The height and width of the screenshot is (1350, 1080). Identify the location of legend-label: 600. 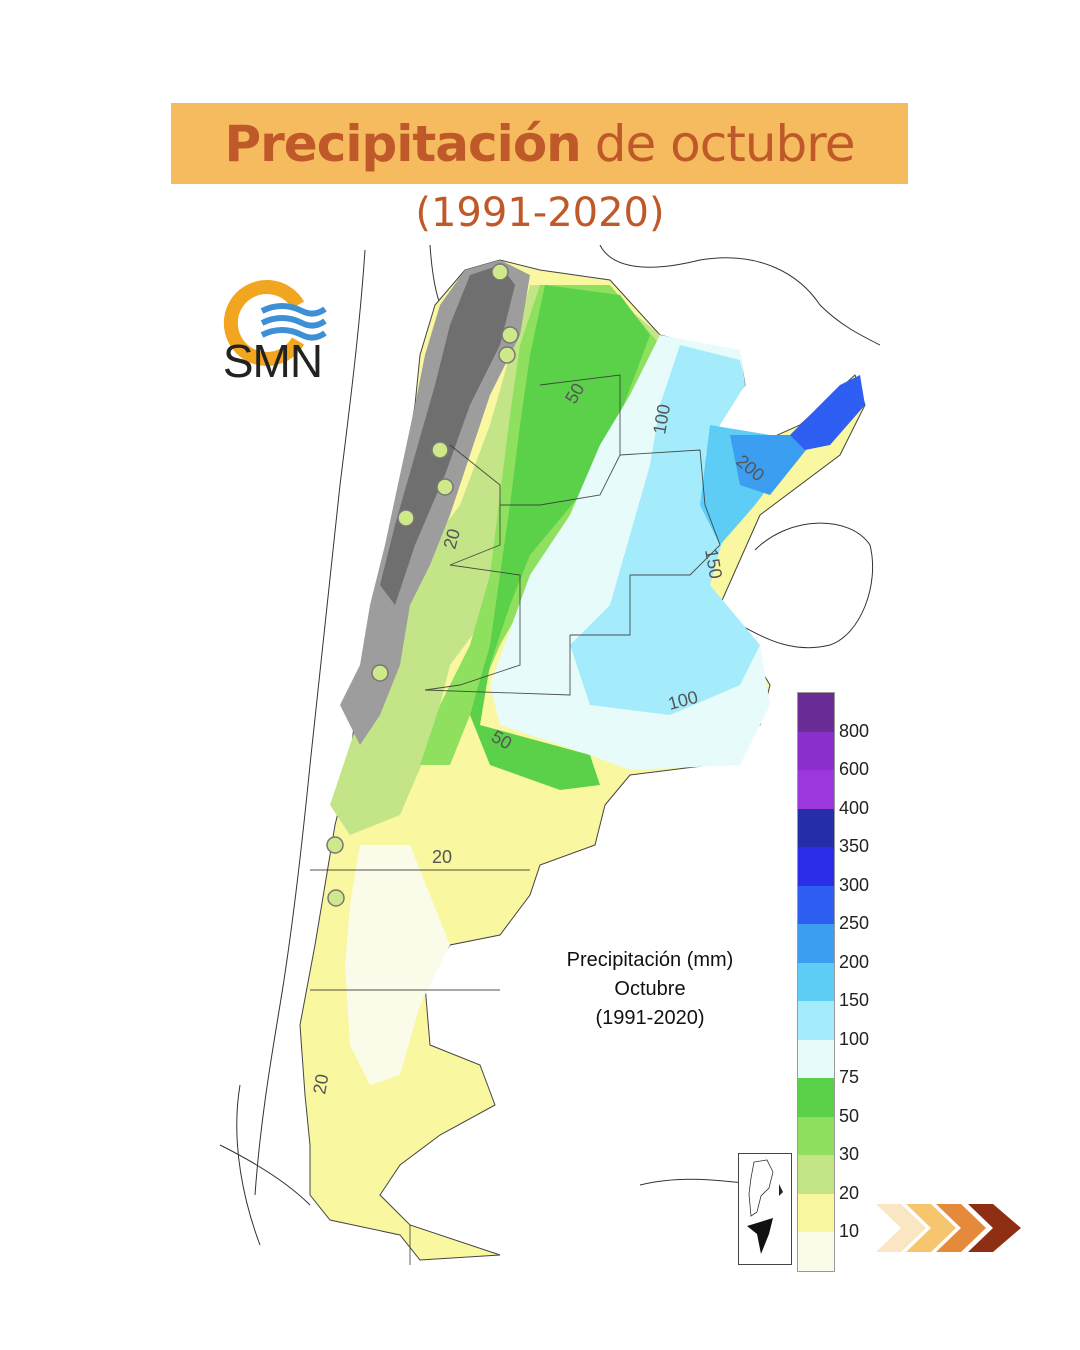
(854, 769).